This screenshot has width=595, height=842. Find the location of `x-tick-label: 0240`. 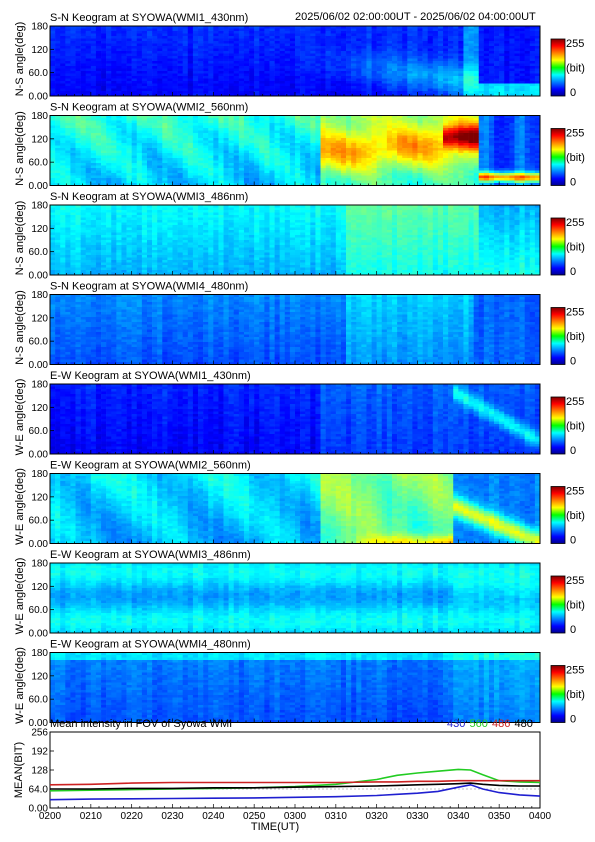

x-tick-label: 0240 is located at coordinates (213, 816).